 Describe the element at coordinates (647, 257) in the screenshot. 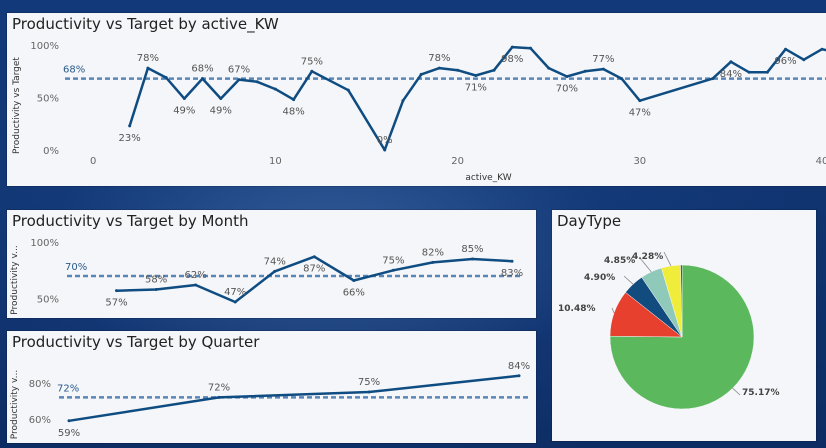

I see `pie-slice-label: 4.28%` at that location.